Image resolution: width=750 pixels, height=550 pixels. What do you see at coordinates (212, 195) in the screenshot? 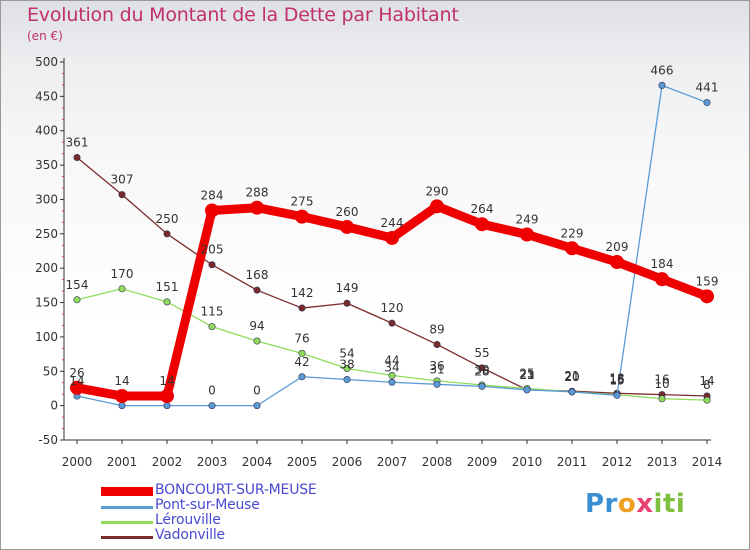
I see `data-label: 284` at bounding box center [212, 195].